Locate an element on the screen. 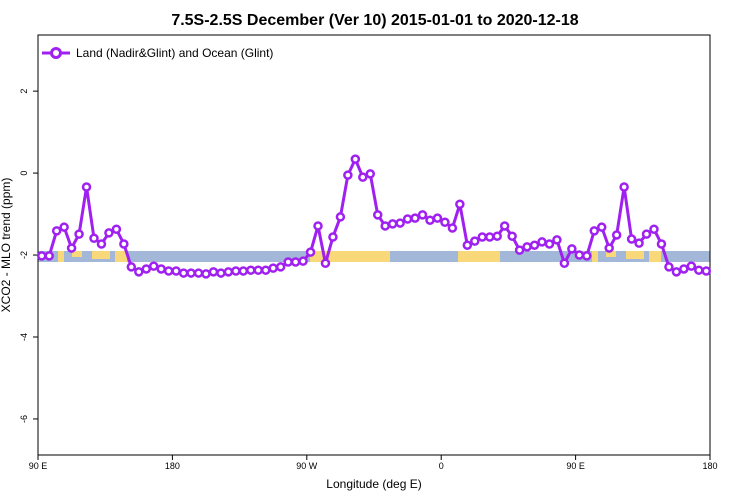 The width and height of the screenshot is (750, 500). y-tick-label: 2 is located at coordinates (24, 91).